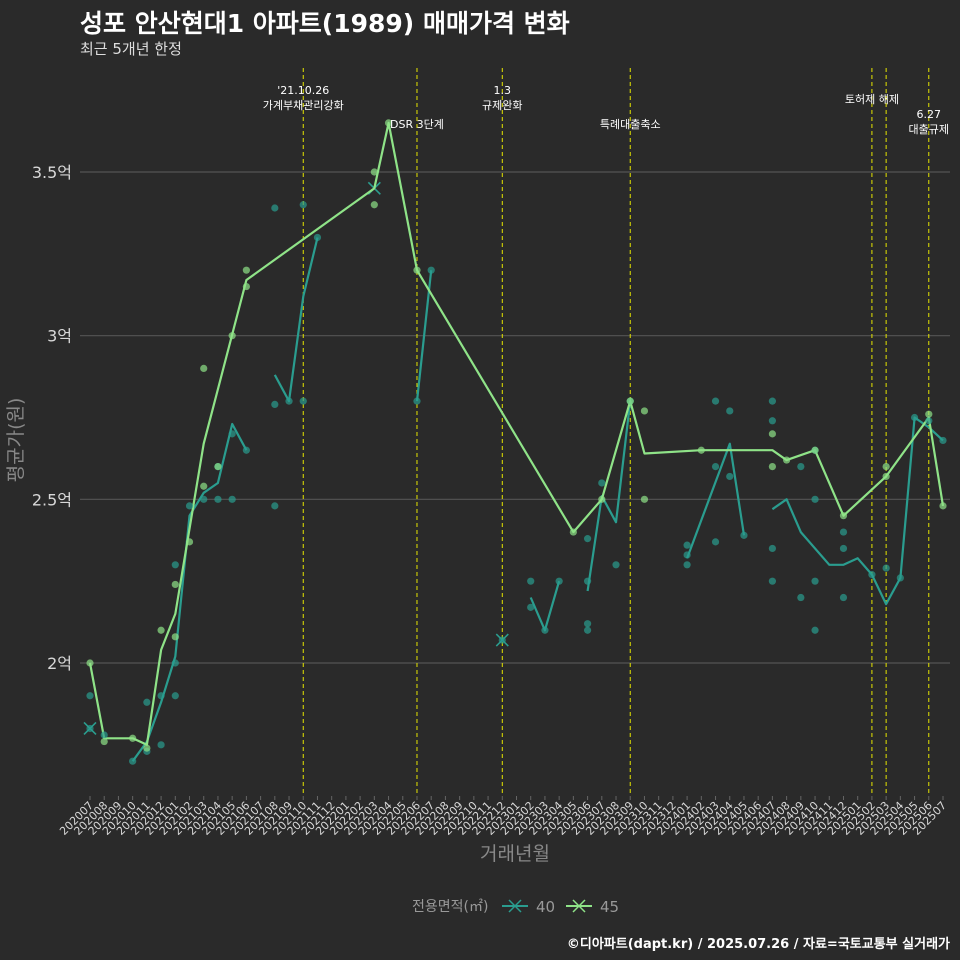  I want to click on legend-label-45: 45, so click(609, 907).